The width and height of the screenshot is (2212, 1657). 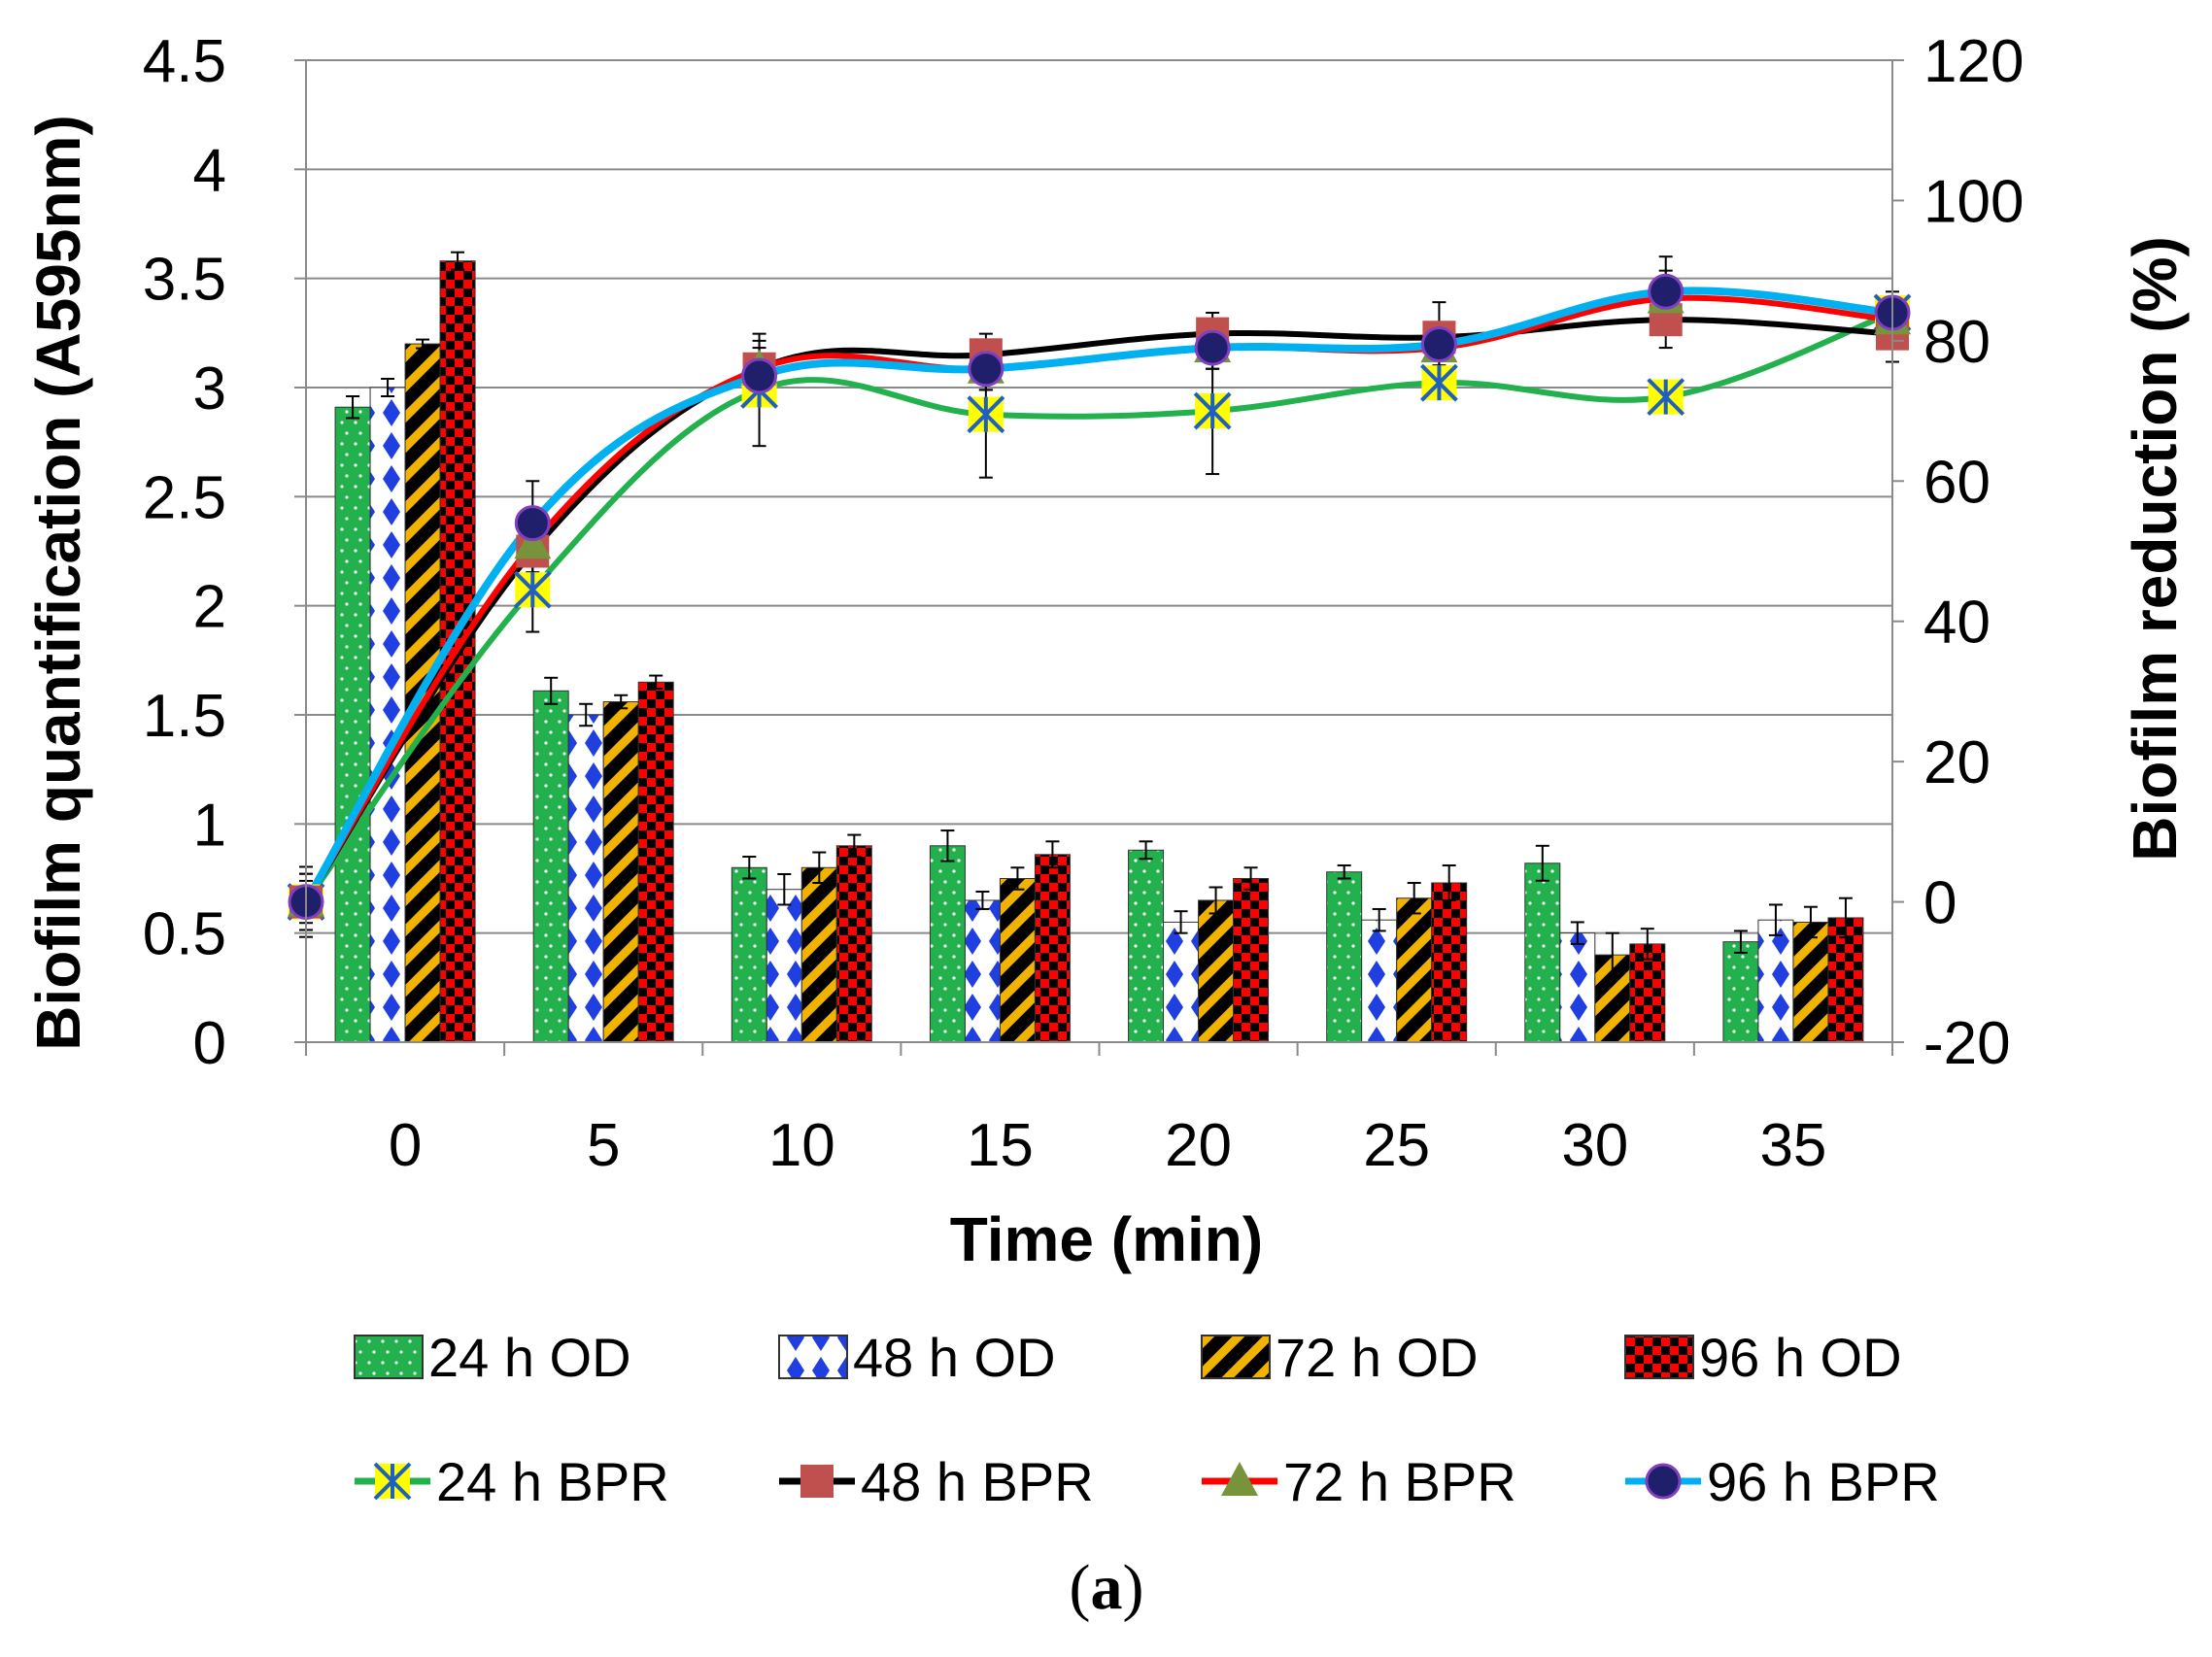 What do you see at coordinates (529, 1357) in the screenshot?
I see `legend-label: 24 h OD` at bounding box center [529, 1357].